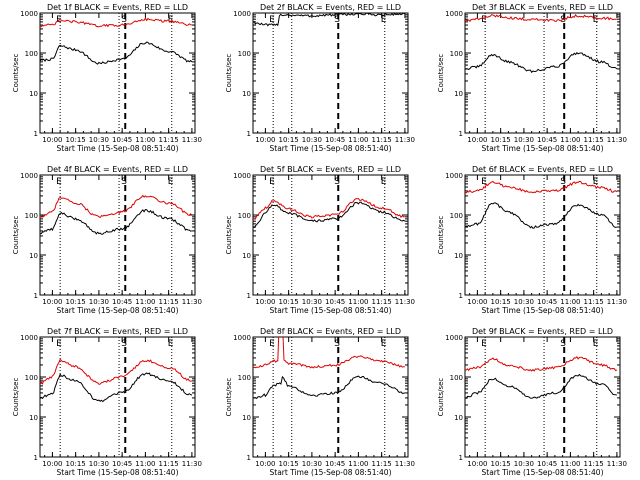 The image size is (640, 480). Describe the element at coordinates (330, 331) in the screenshot. I see `panel-title: Det 8f BLACK = Events, RED = LLD` at that location.